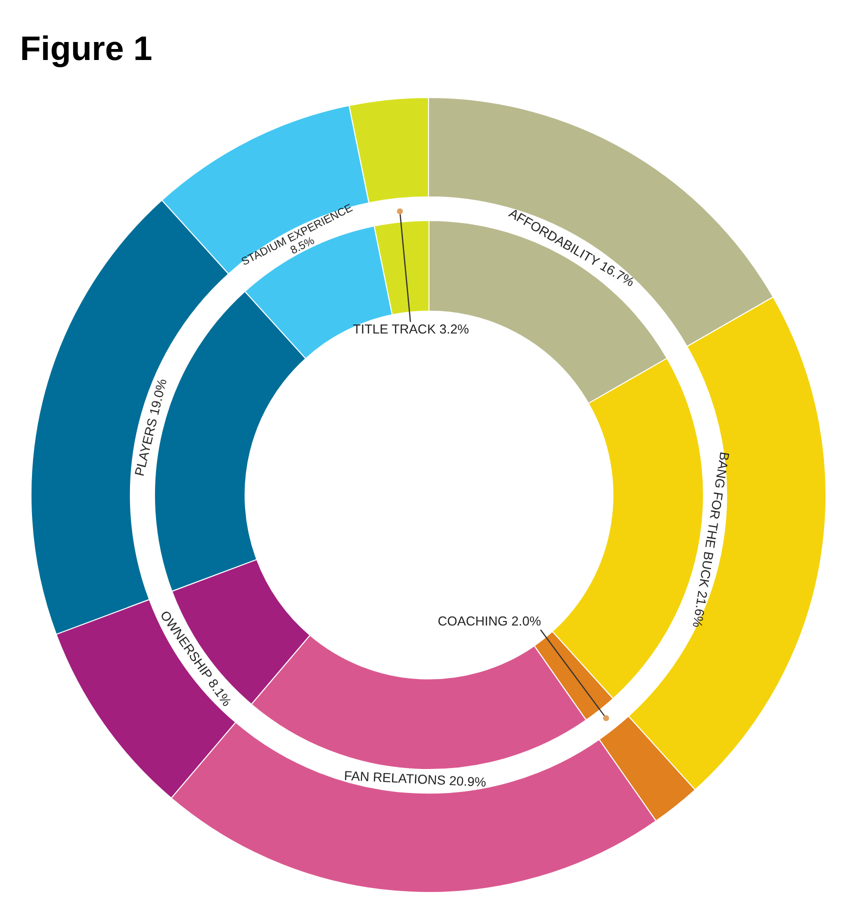 This screenshot has height=915, width=857. Describe the element at coordinates (711, 539) in the screenshot. I see `category-label: BANG FOR THE BUCK 21.6%` at that location.